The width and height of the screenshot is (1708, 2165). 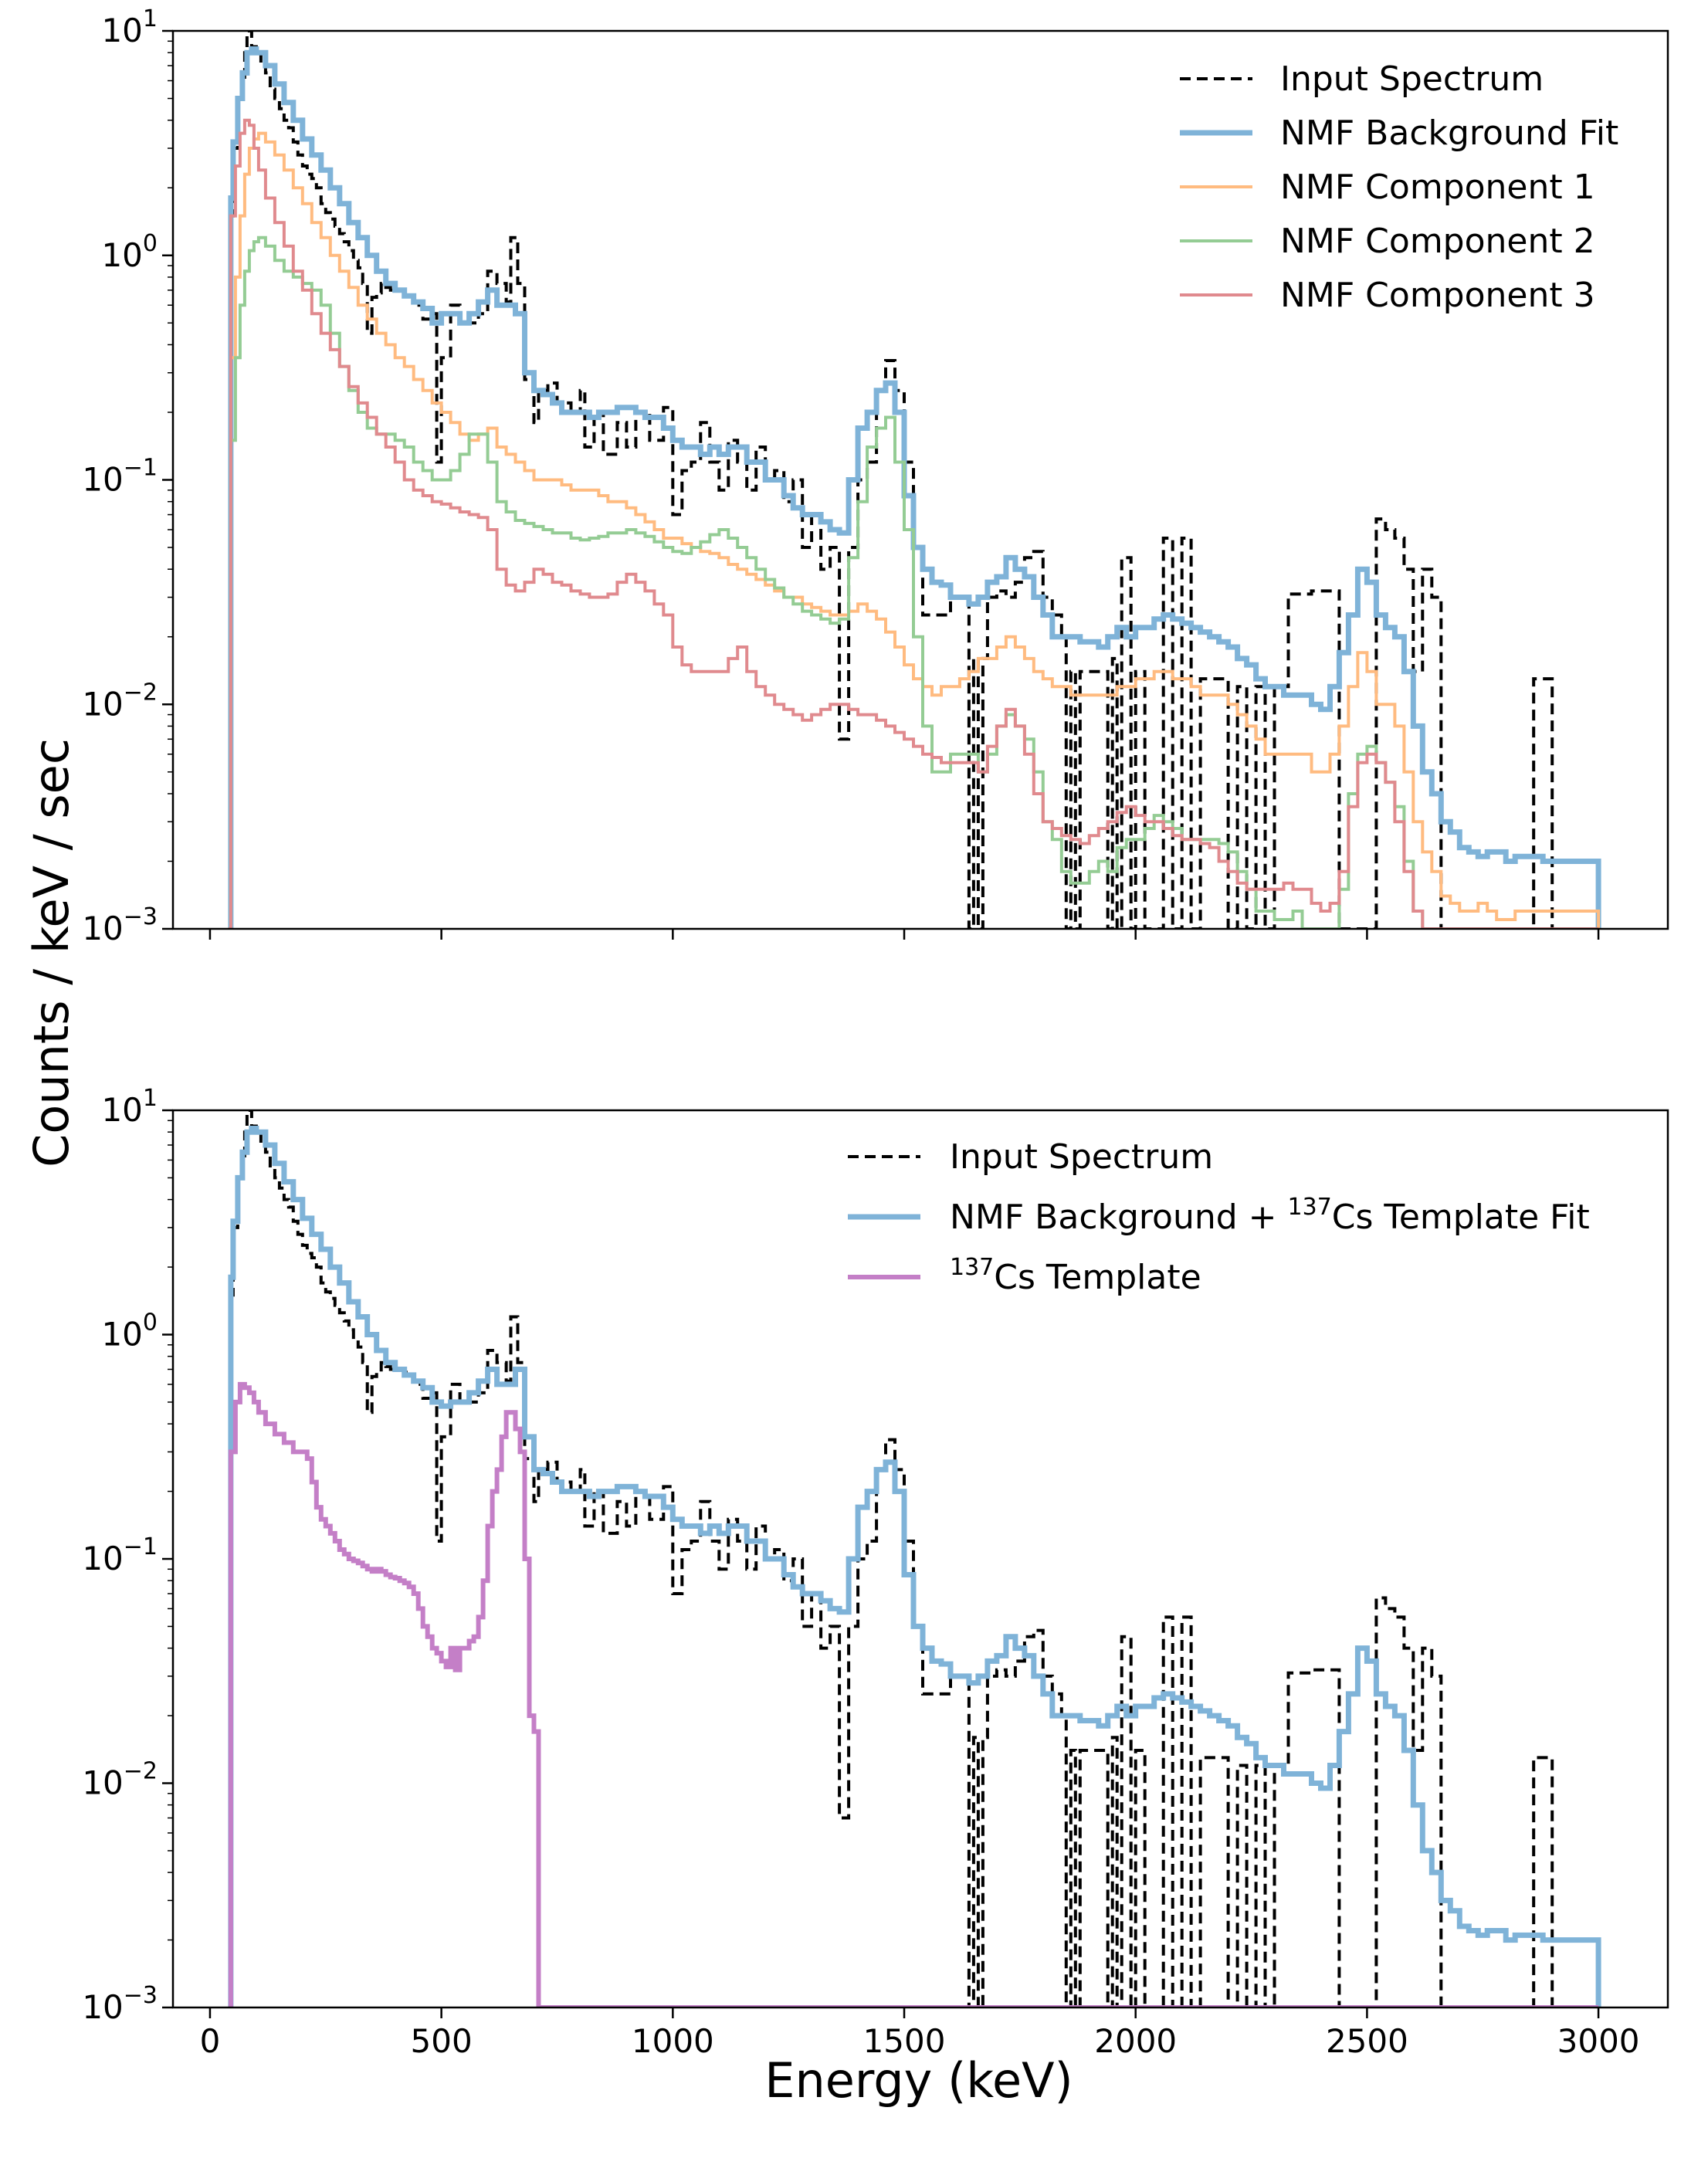 I want to click on legend-label-nmf-background-137cs-template-fit: NMF Background + 137Cs Template Fit, so click(x=1270, y=1215).